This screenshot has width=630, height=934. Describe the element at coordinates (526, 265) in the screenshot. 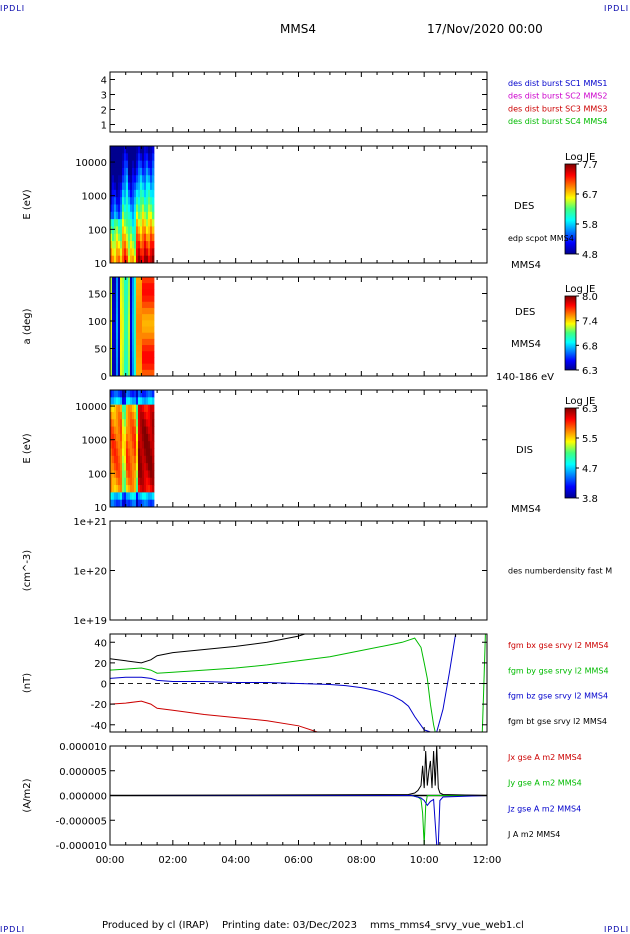

I see `des_energy-side-label: MMS4` at that location.